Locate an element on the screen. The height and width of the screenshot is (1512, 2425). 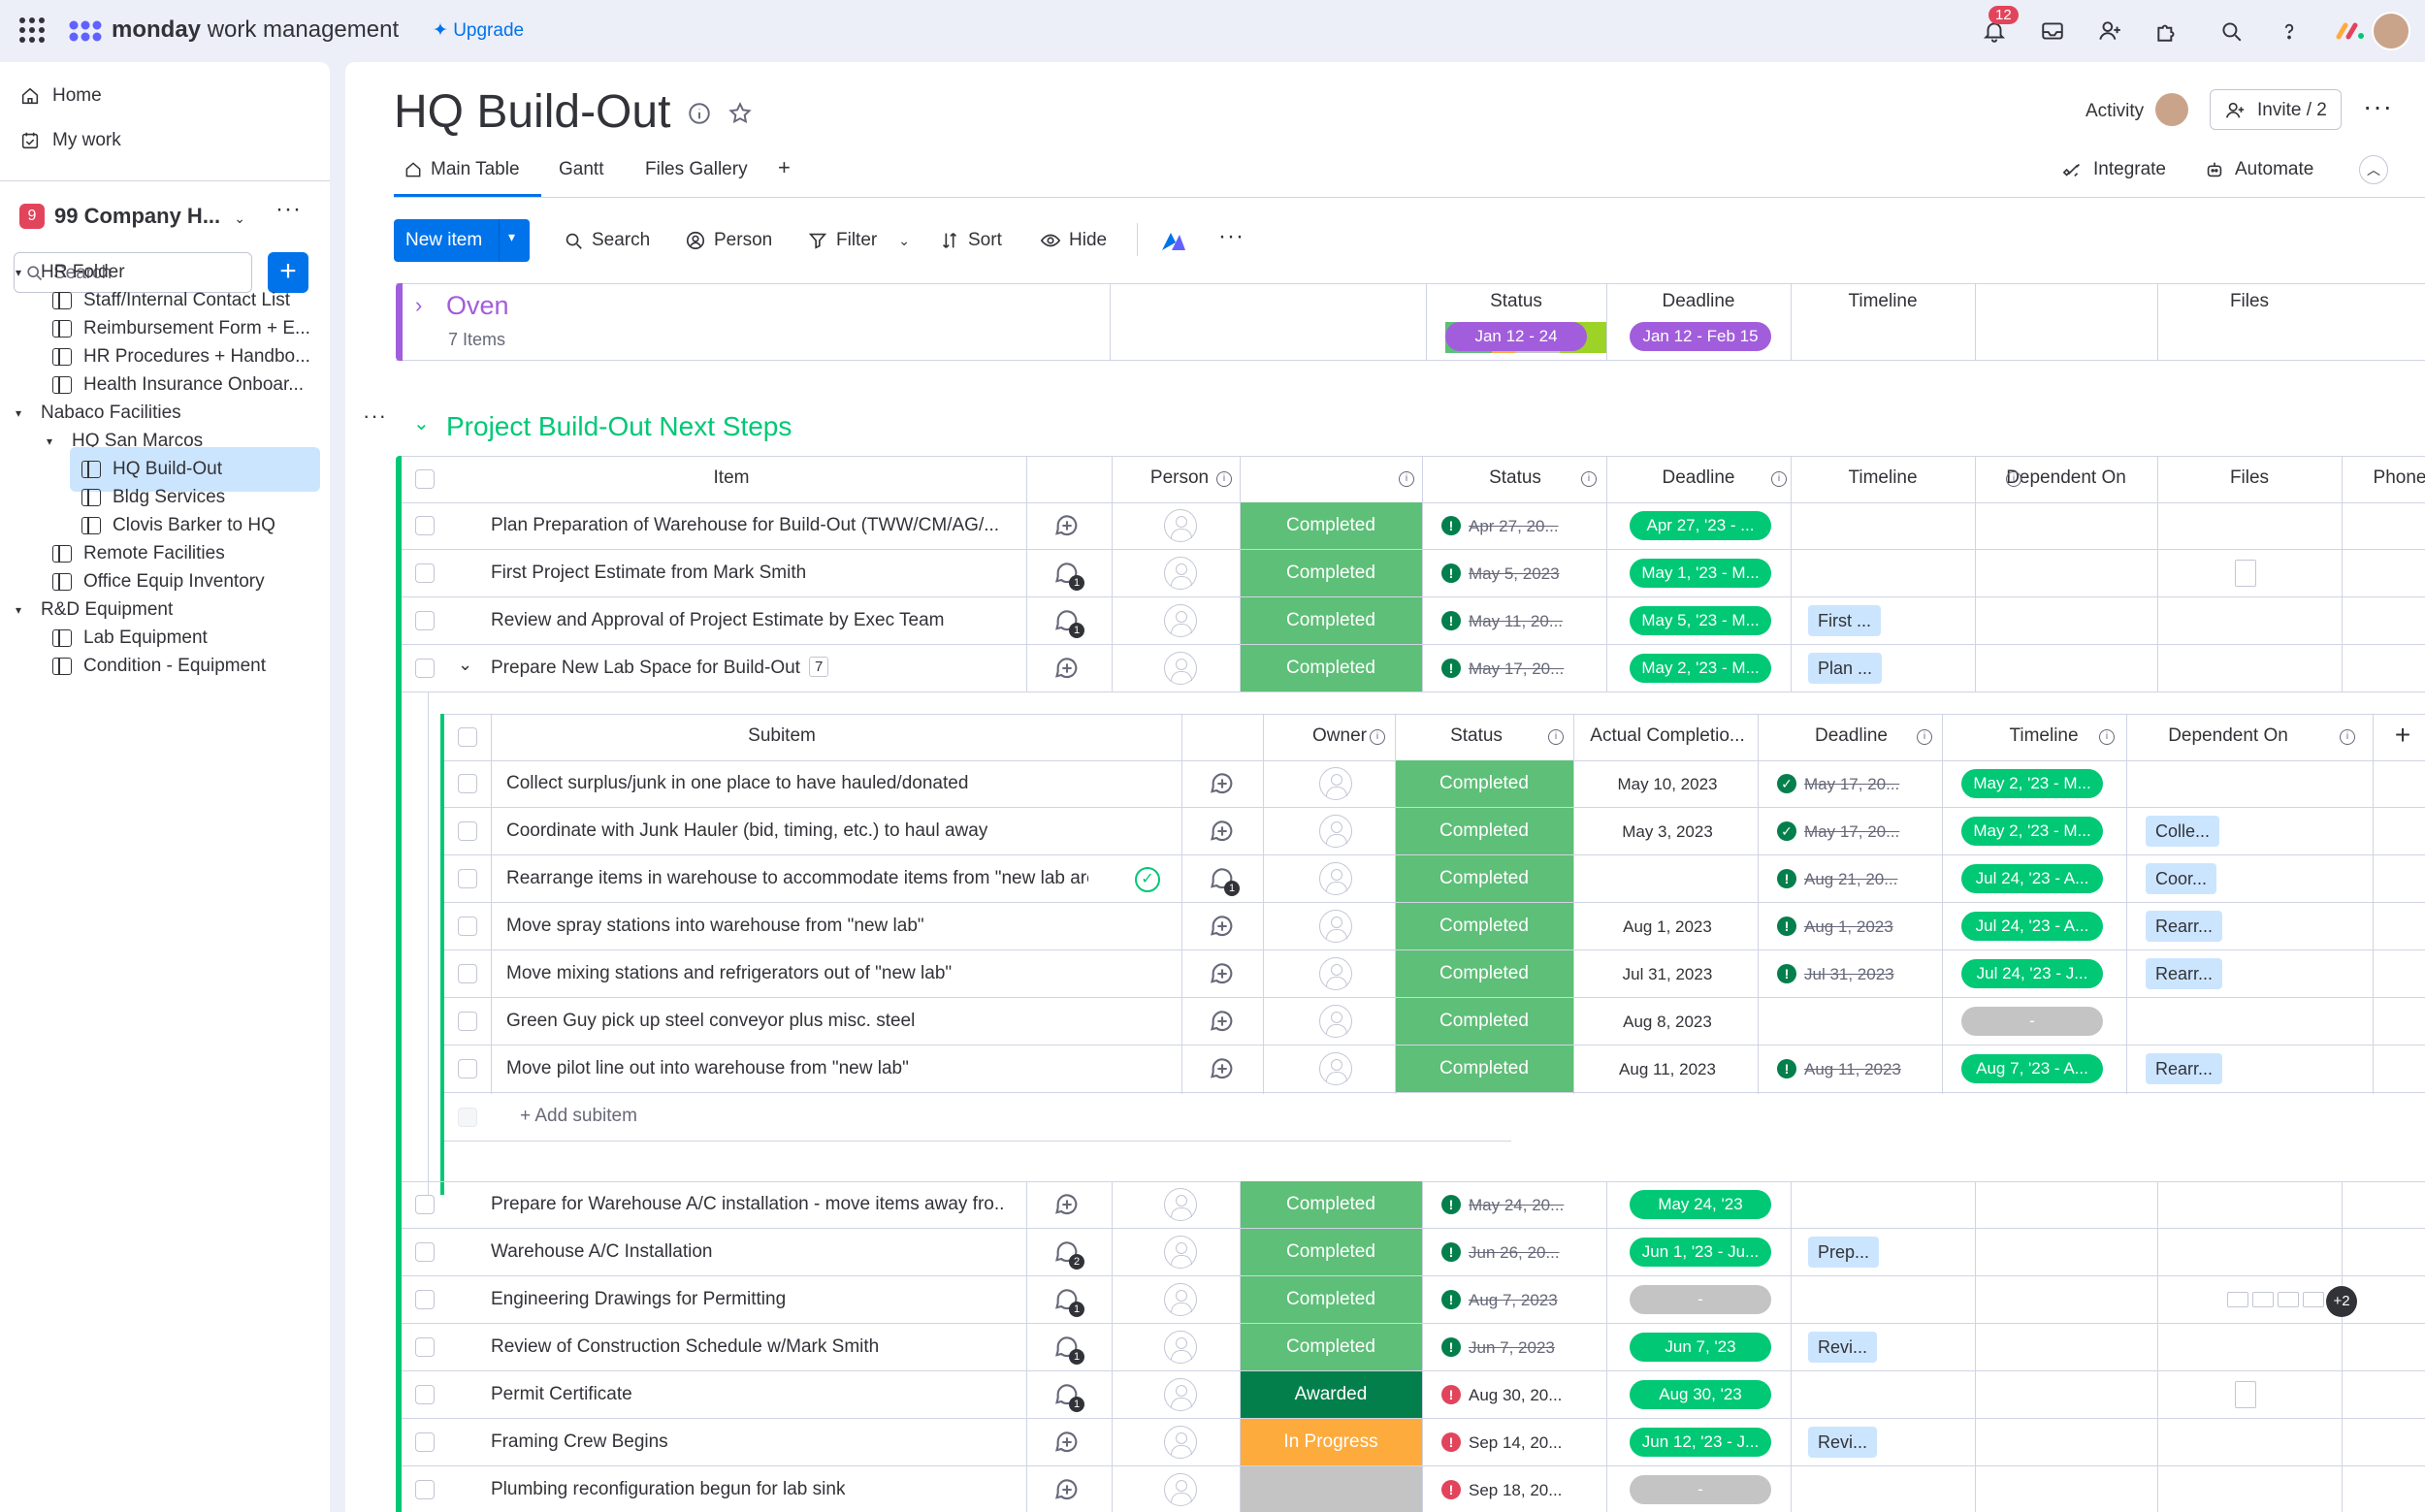
subitem-timeline-pill: - is located at coordinates (2032, 1021).